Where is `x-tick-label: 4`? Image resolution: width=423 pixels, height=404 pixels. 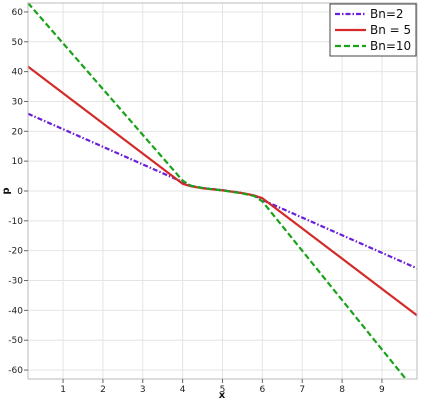
x-tick-label: 4 is located at coordinates (183, 390).